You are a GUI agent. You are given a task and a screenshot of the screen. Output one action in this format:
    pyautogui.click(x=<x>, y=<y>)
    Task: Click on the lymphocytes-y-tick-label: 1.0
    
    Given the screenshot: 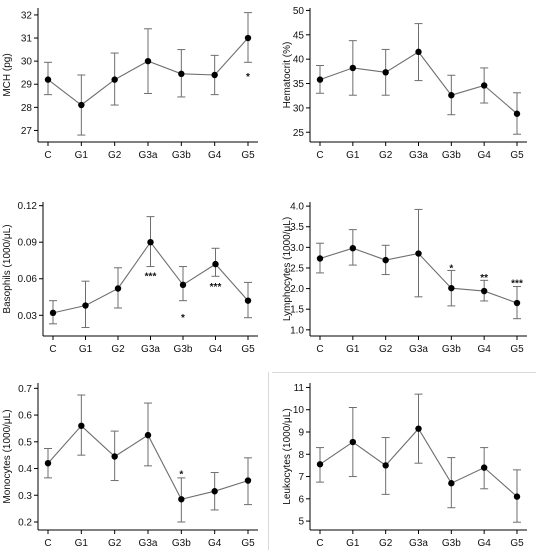 What is the action you would take?
    pyautogui.click(x=297, y=330)
    